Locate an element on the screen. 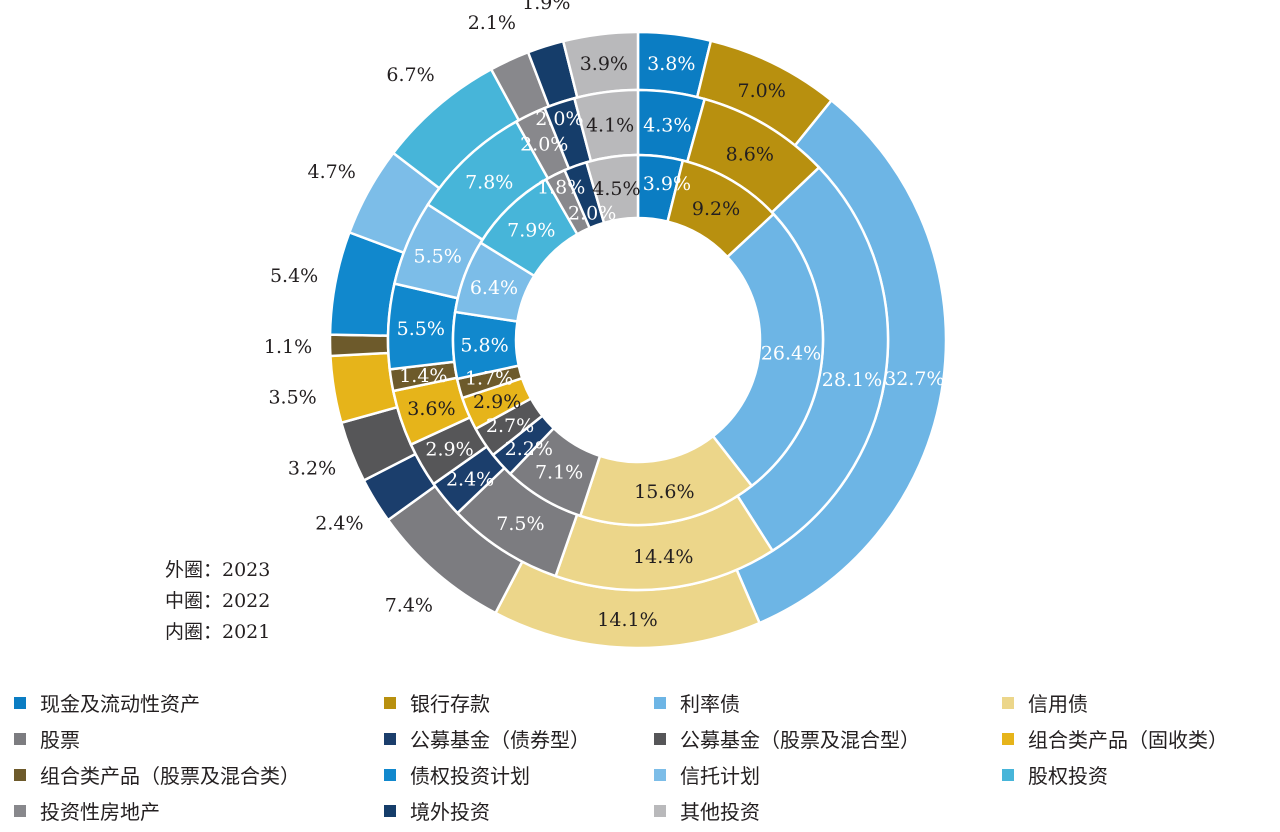 This screenshot has height=832, width=1280. legend-item: 信用债 is located at coordinates (1045, 702).